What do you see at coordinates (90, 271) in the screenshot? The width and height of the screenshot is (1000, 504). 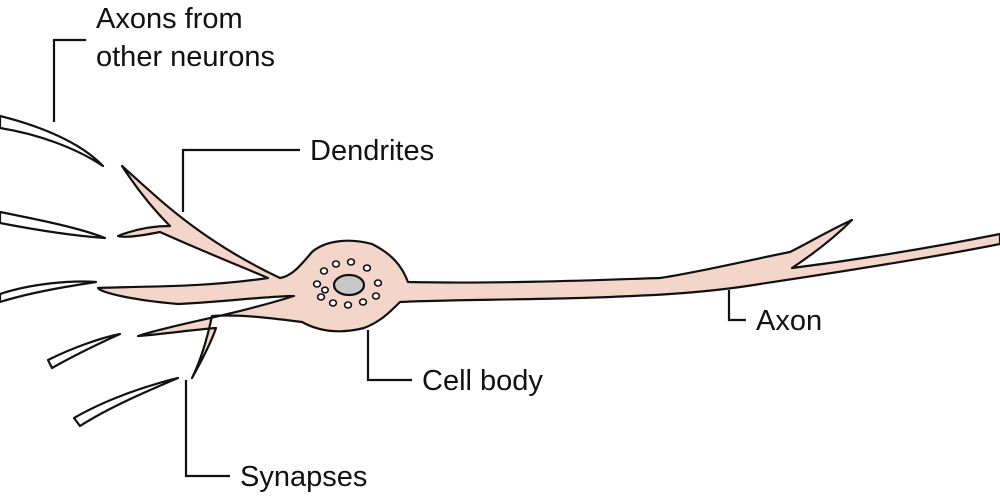 I see `incoming-axons` at bounding box center [90, 271].